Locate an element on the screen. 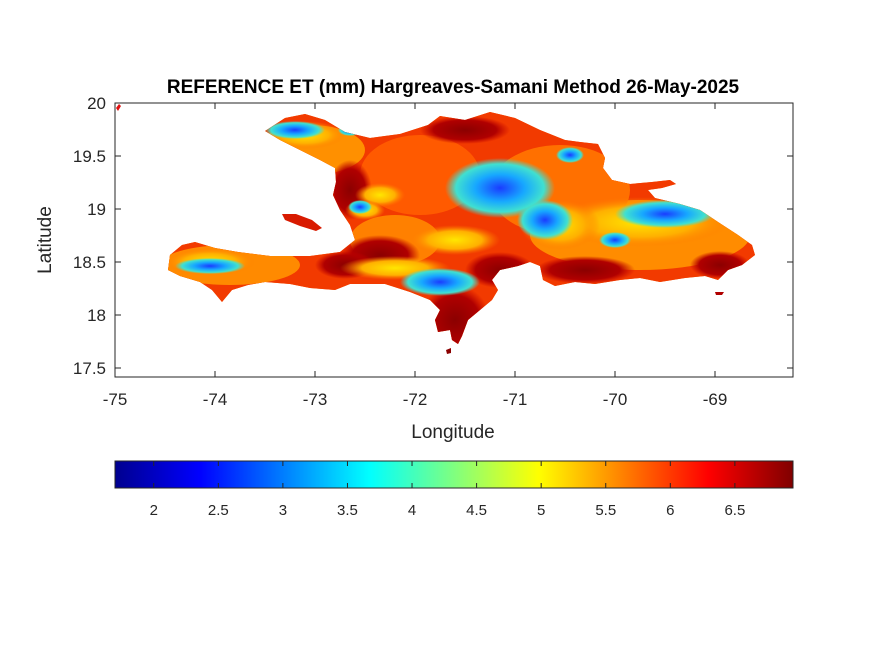  colorbar-tick-label: 6.5 is located at coordinates (734, 510).